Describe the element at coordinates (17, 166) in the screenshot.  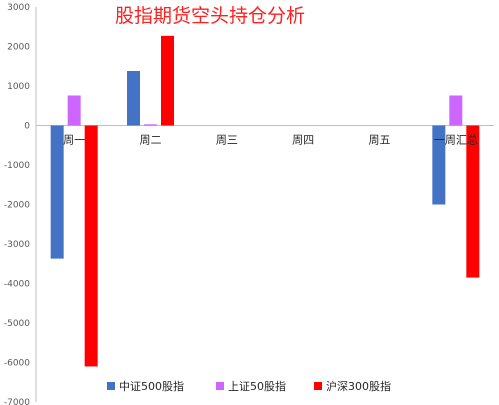
I see `y-tick-label: -1000` at that location.